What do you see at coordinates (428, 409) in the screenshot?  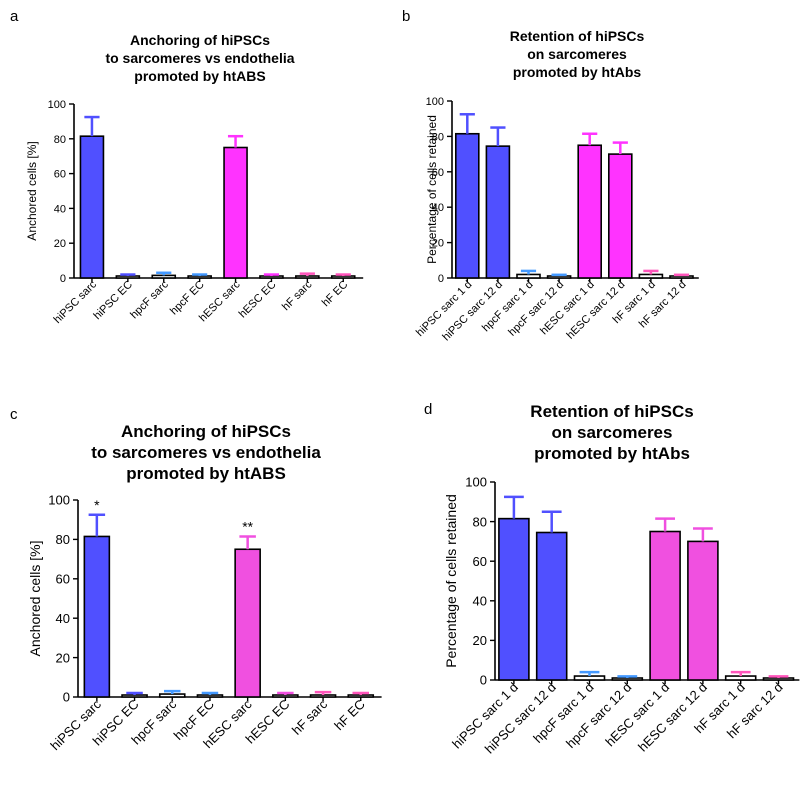 I see `panel-letter-d: d` at bounding box center [428, 409].